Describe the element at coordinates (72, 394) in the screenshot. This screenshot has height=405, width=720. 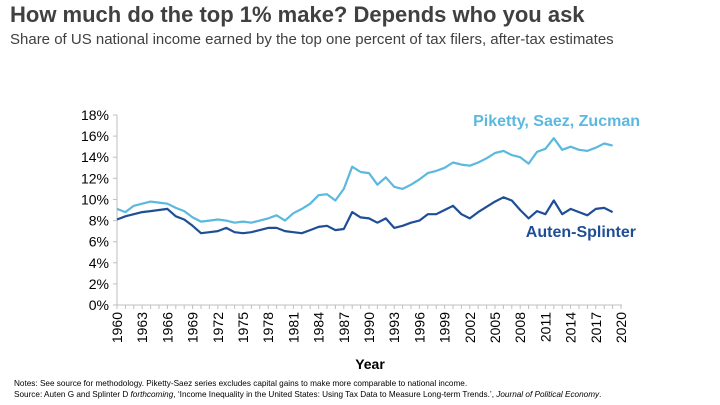
I see `source-text: Source: Auten G and Splinter D` at that location.